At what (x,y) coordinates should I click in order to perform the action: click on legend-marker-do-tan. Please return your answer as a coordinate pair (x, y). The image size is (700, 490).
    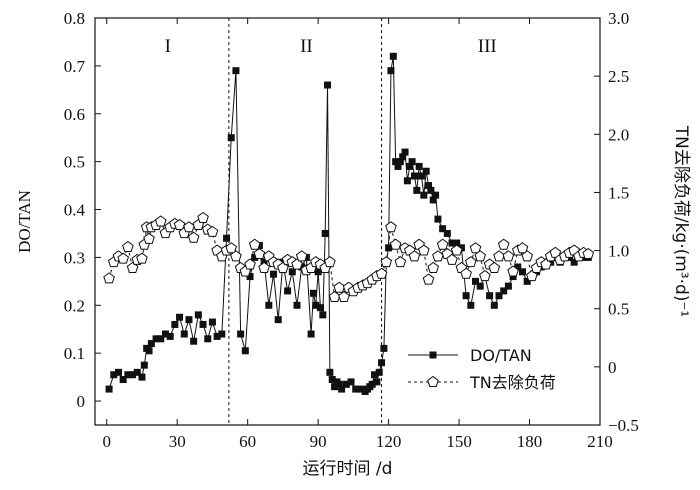
    Looking at the image, I should click on (433, 355).